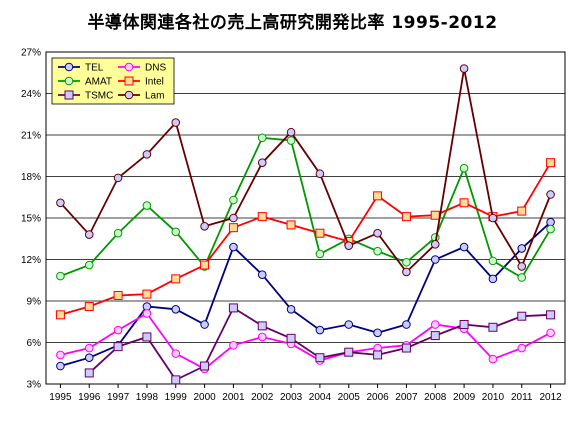  What do you see at coordinates (69, 95) in the screenshot?
I see `legend-marker-tsmc` at bounding box center [69, 95].